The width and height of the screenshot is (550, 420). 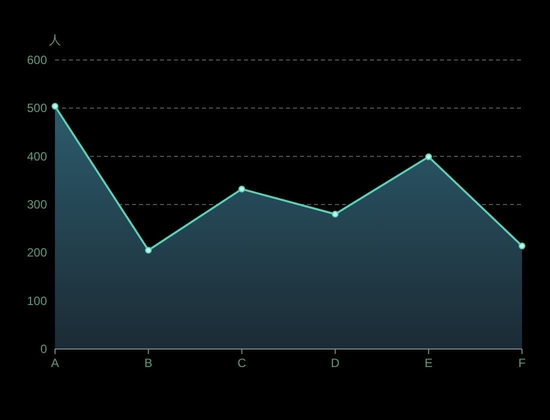 I want to click on x-tick-label: E, so click(x=428, y=363).